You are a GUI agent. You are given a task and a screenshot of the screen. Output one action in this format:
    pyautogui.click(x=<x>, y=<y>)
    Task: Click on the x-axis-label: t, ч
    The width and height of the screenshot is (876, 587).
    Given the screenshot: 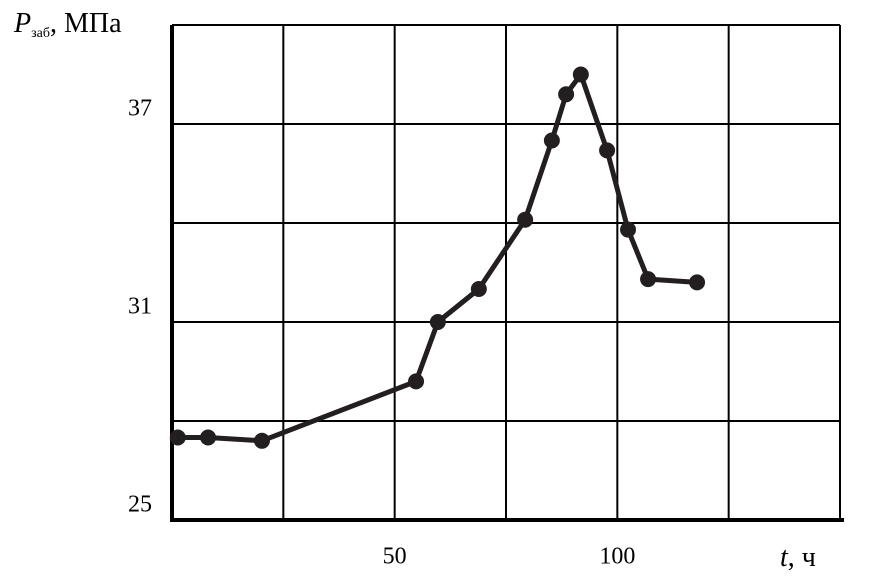 What is the action you would take?
    pyautogui.click(x=798, y=557)
    